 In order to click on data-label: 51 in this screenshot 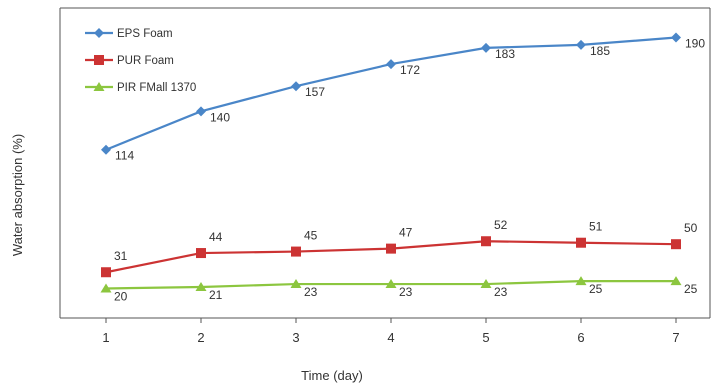, I will do `click(596, 227)`.